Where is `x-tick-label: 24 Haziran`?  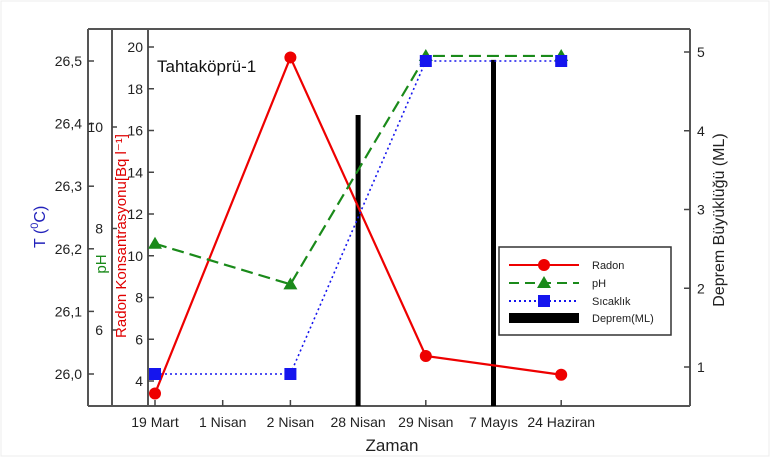
x-tick-label: 24 Haziran is located at coordinates (561, 422).